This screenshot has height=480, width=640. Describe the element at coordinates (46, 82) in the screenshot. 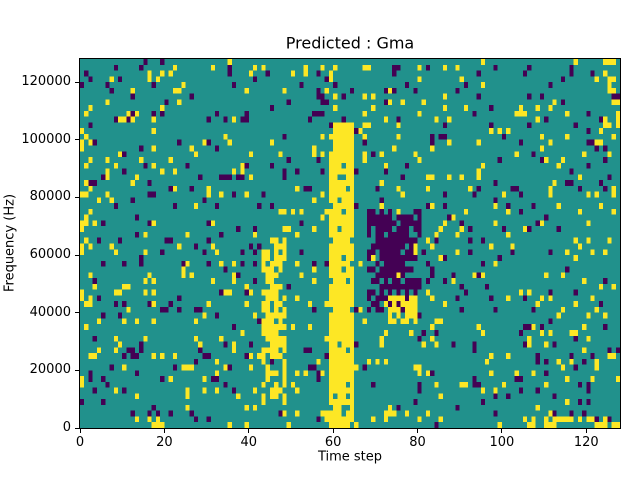

I see `y-tick-label: 120000` at that location.